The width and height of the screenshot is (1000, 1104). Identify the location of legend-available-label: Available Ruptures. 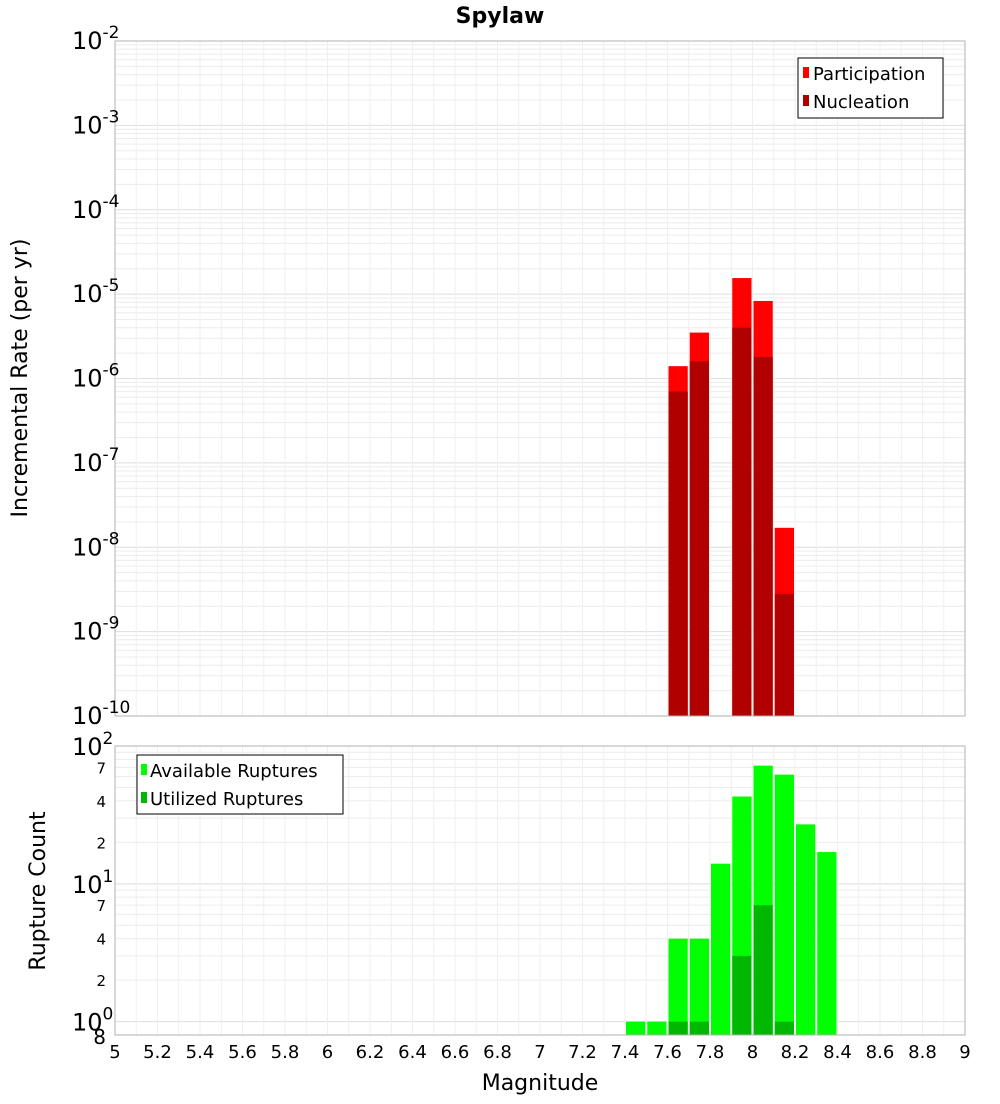
(234, 771).